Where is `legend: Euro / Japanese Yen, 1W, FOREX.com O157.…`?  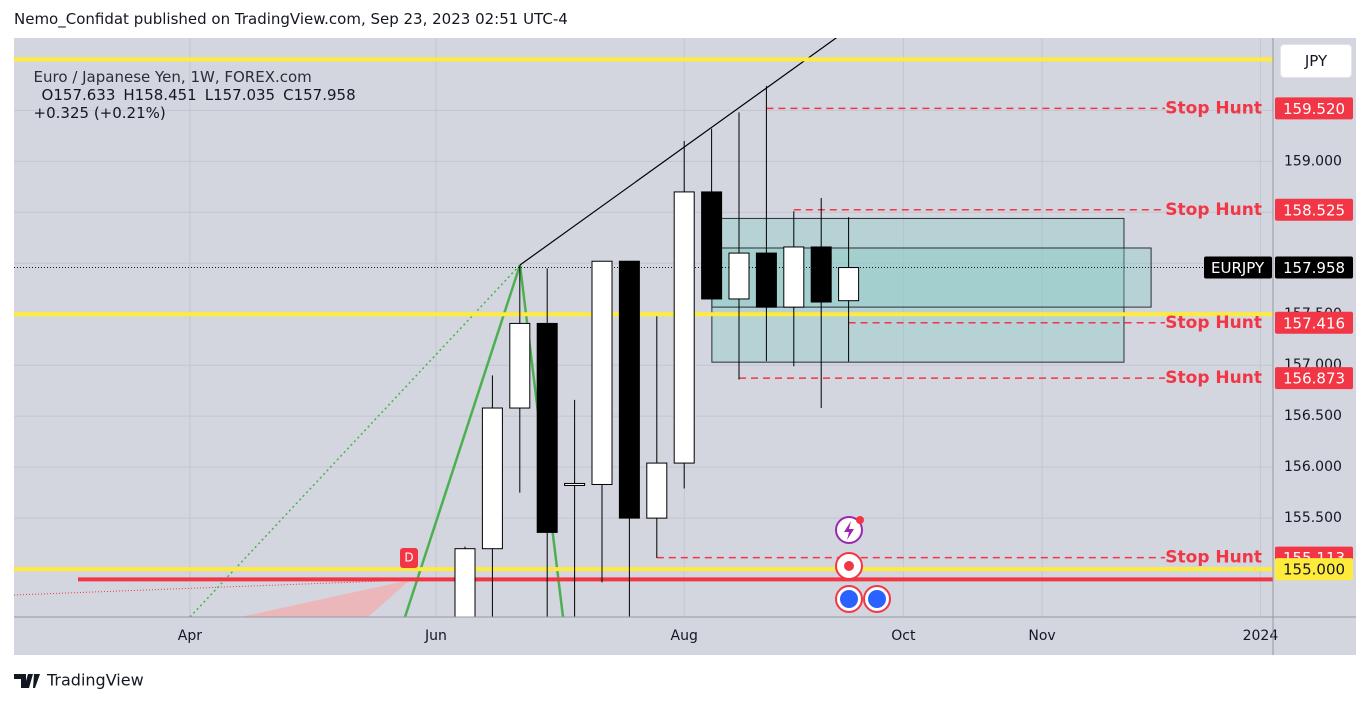
legend: Euro / Japanese Yen, 1W, FOREX.com O157.… is located at coordinates (190, 86).